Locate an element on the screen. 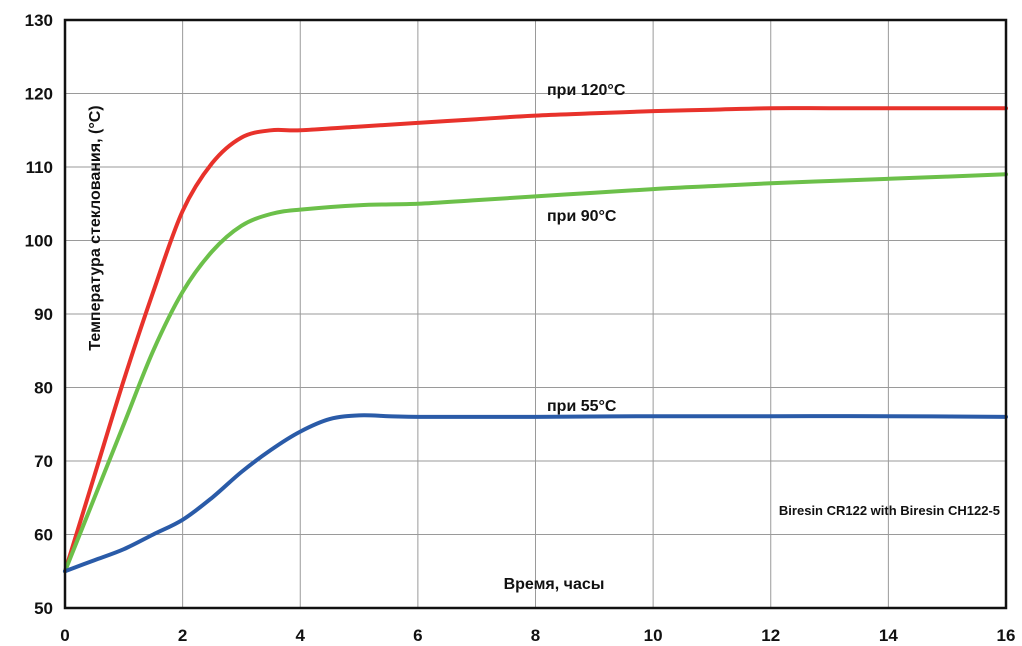 This screenshot has width=1022, height=646. y-tick-labels: 50 60 70 80 90 100 110 120 130 is located at coordinates (39, 314).